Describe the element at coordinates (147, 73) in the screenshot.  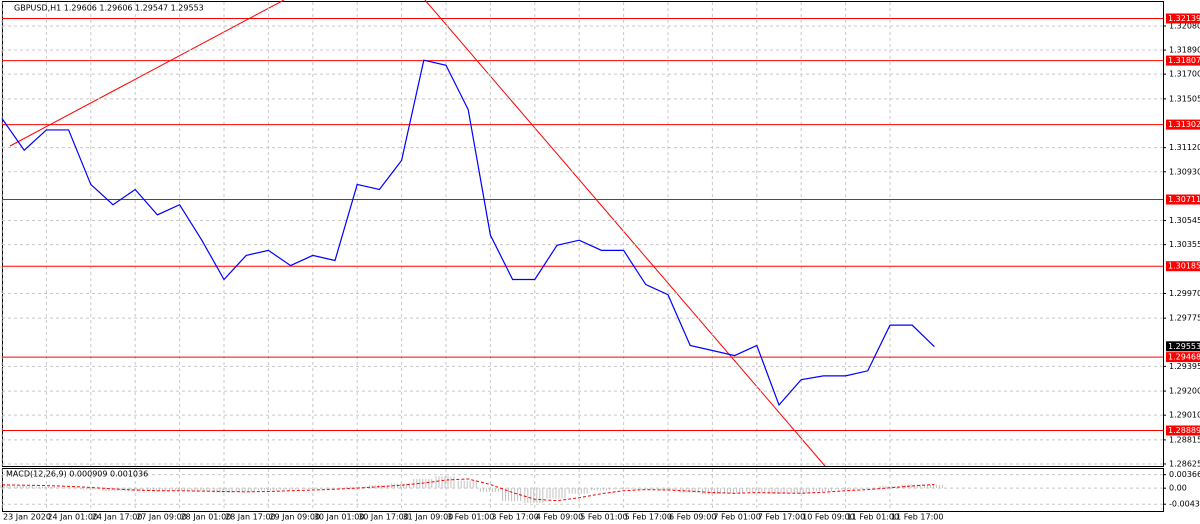
I see `trend-line` at that location.